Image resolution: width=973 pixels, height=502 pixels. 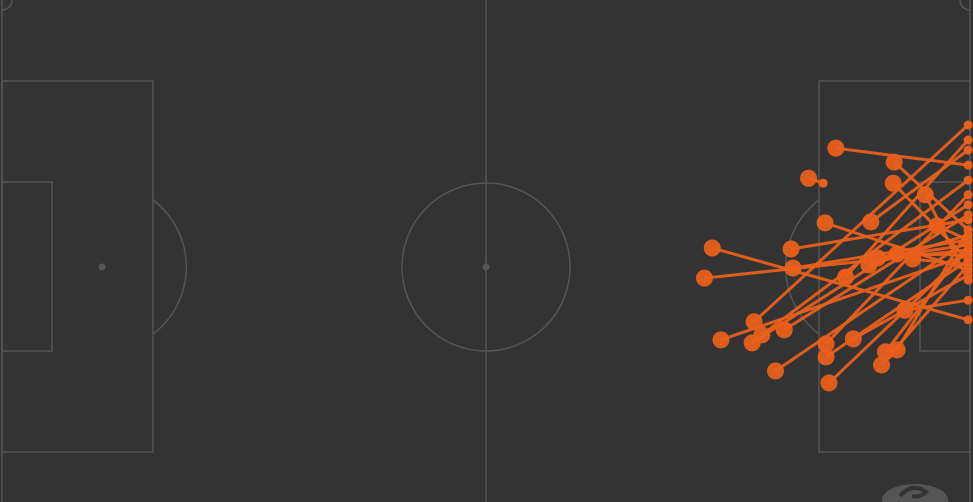 I want to click on watermark-logo, so click(x=915, y=493).